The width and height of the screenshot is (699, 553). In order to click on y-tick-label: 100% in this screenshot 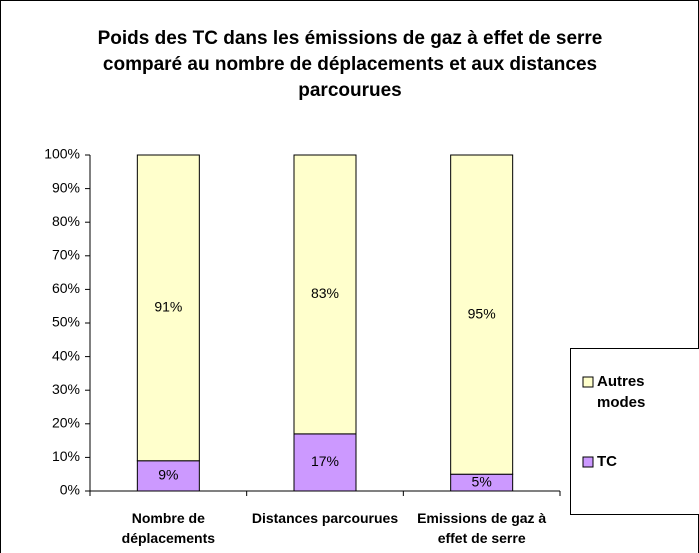, I will do `click(62, 154)`.